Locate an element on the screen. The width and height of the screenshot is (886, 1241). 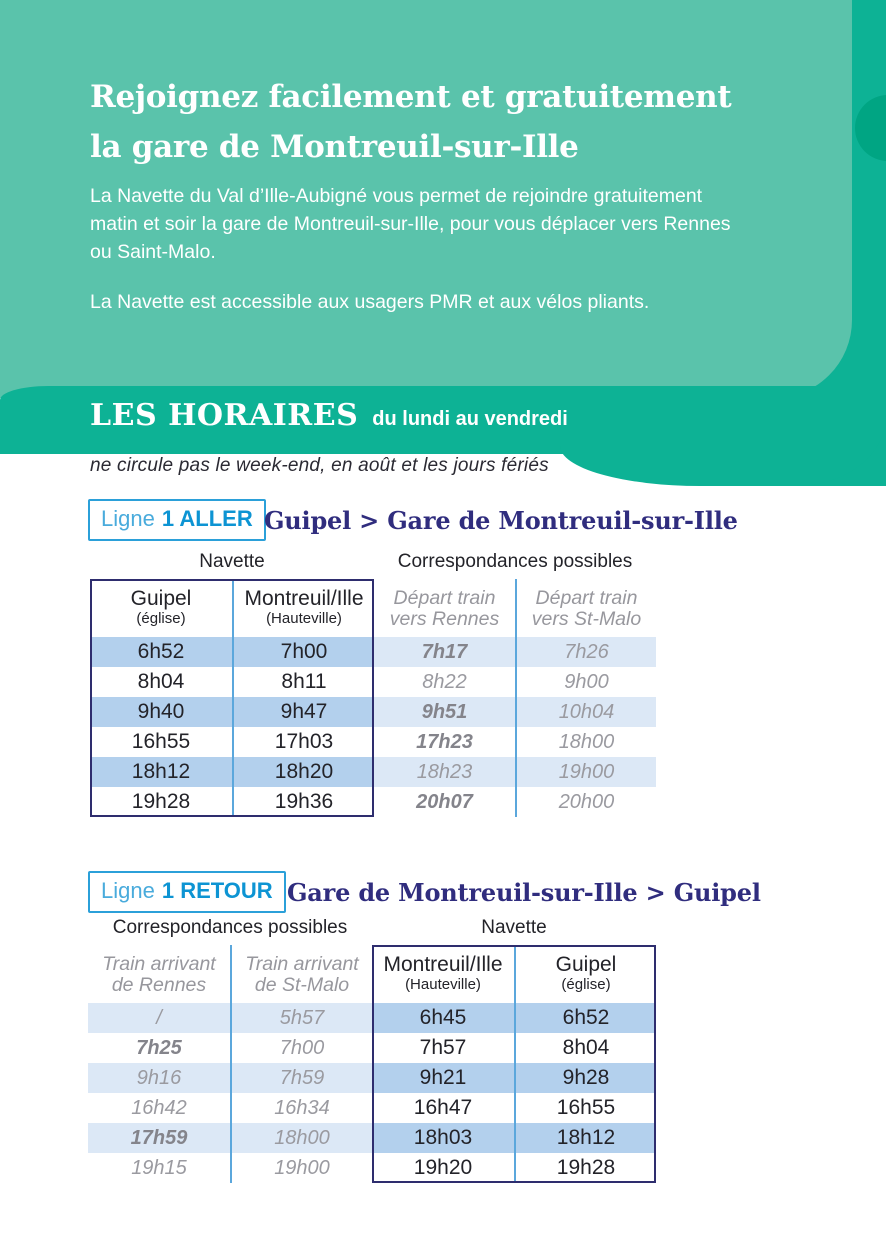
time-cell: 10h04 is located at coordinates (585, 712).